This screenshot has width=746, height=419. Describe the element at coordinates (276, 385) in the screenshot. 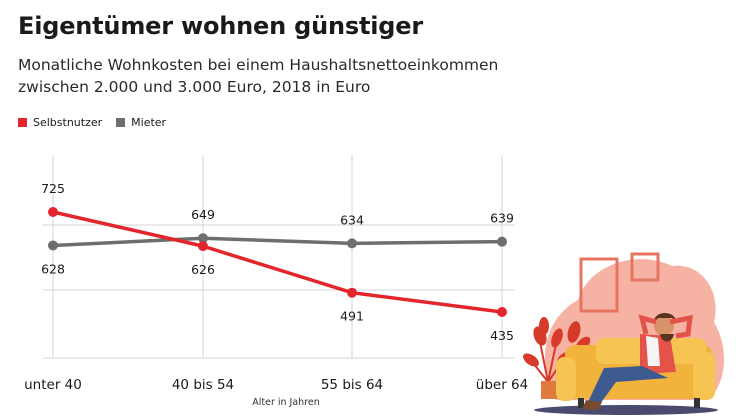

I see `x-axis-ticks: unter 40 40 bis 54 55 bis 64 über 64` at that location.